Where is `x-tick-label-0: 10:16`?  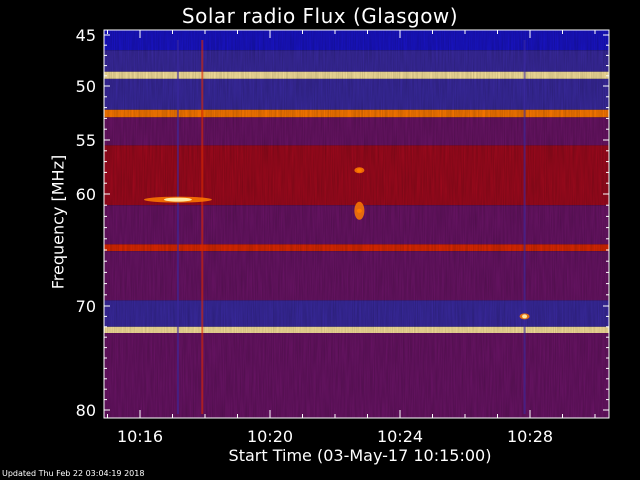
x-tick-label-0: 10:16 is located at coordinates (140, 436).